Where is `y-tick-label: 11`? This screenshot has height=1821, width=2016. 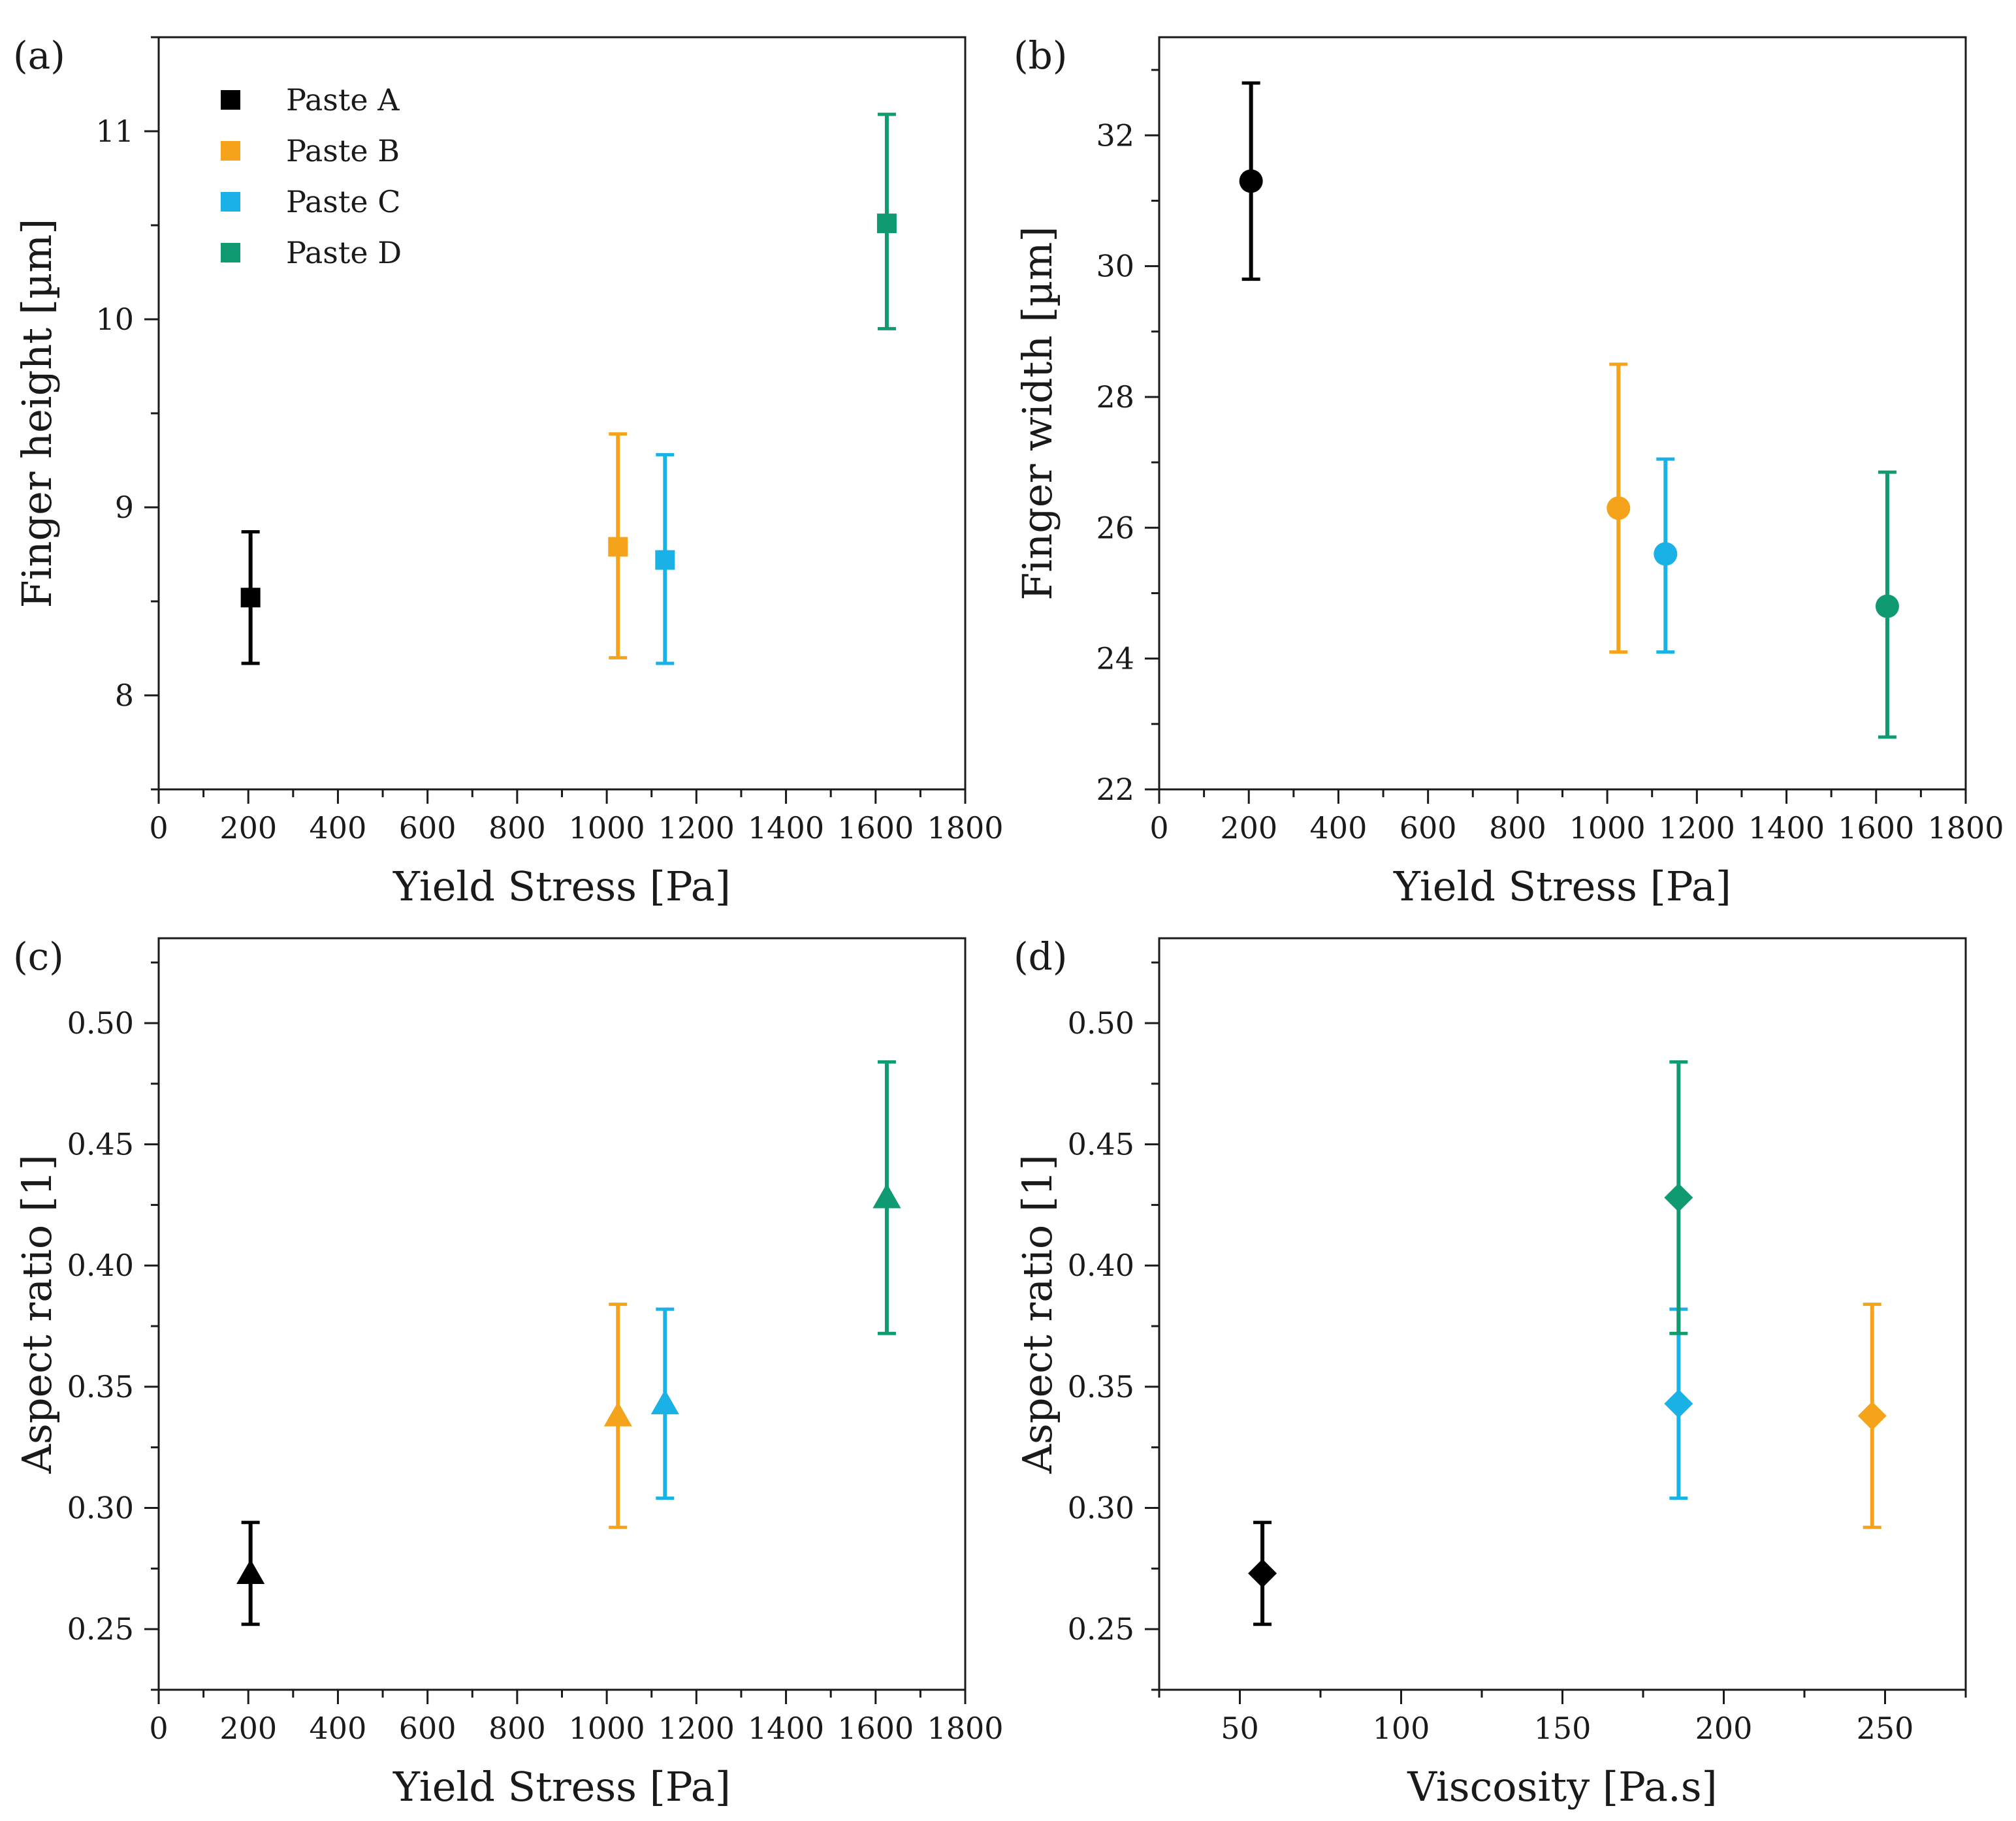 y-tick-label: 11 is located at coordinates (114, 131).